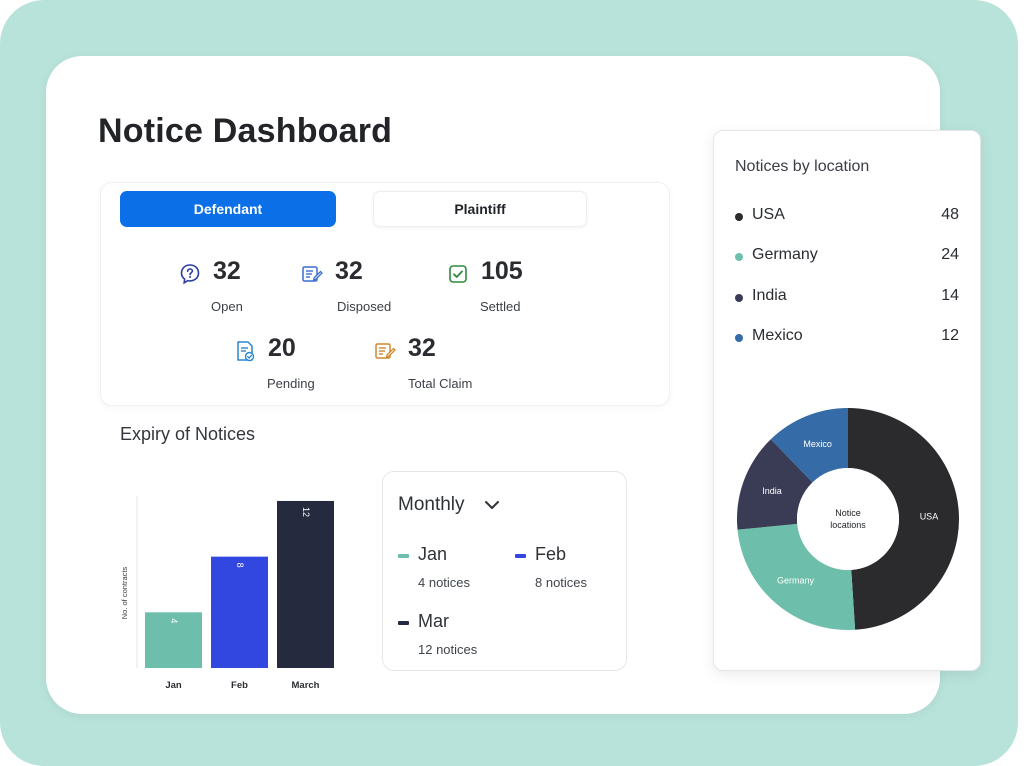 The width and height of the screenshot is (1024, 766). I want to click on slice-label-germany: Germany, so click(796, 581).